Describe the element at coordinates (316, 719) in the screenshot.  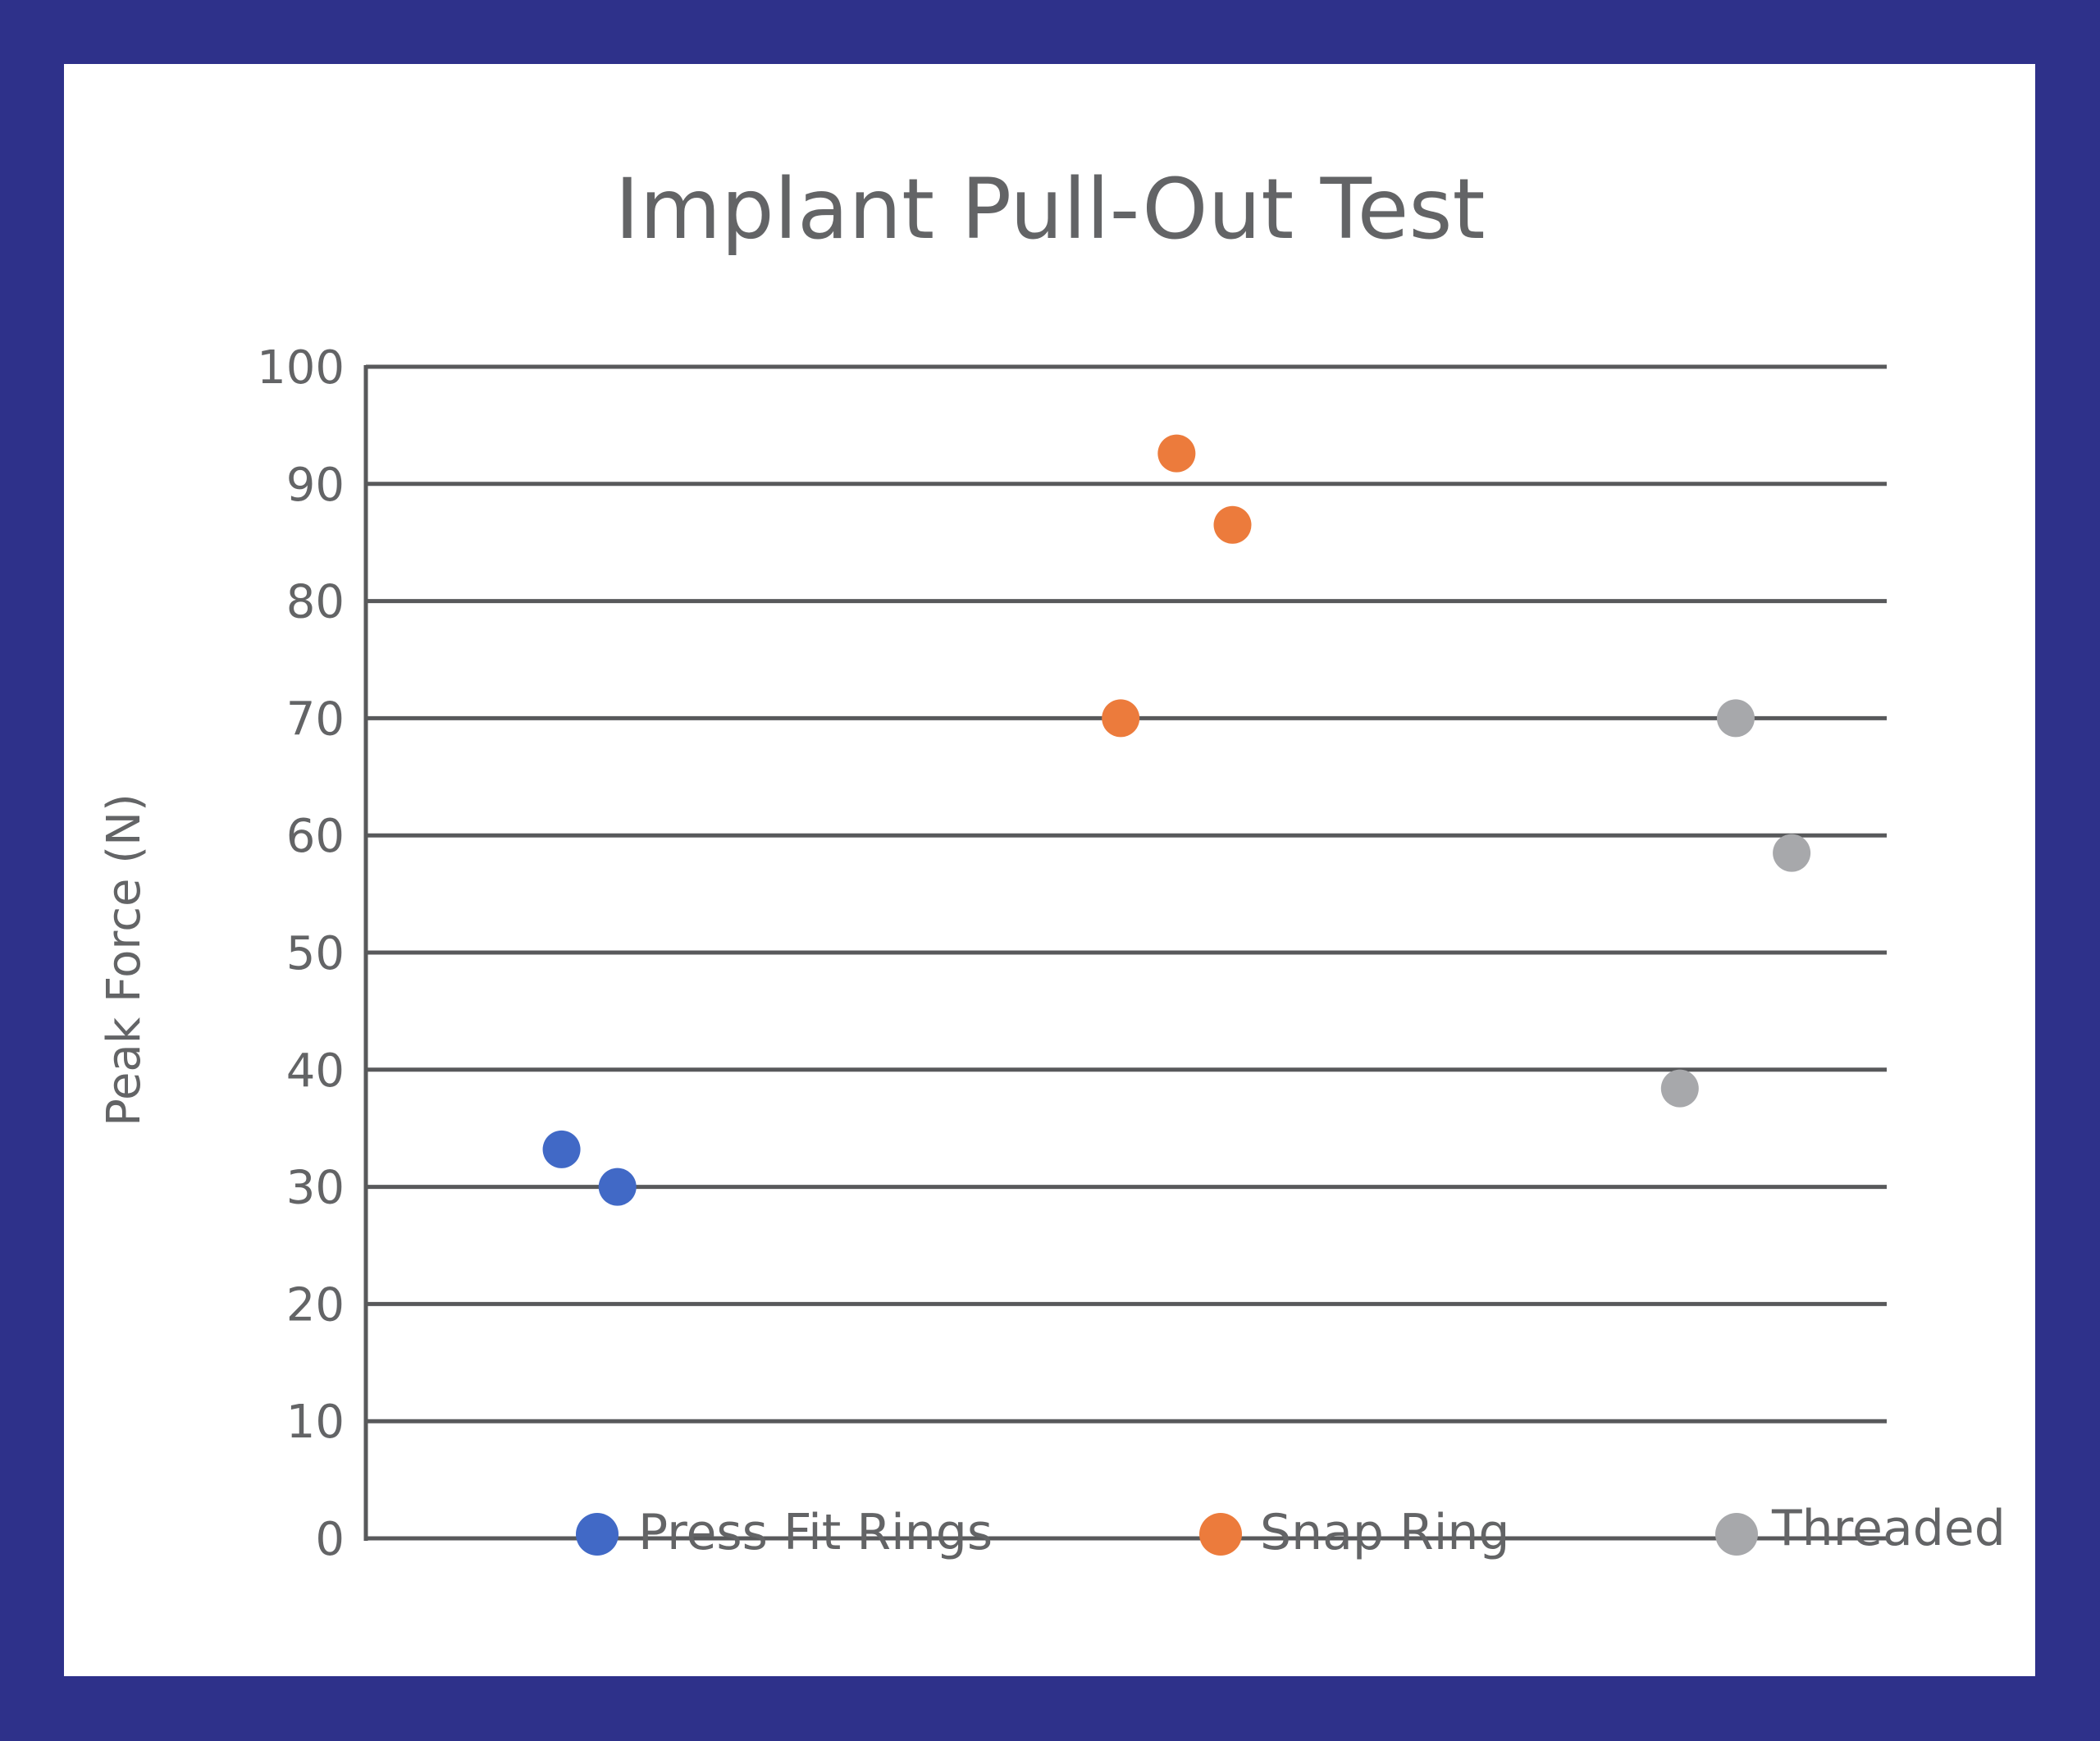
I see `y-tick-label-70: 70` at that location.